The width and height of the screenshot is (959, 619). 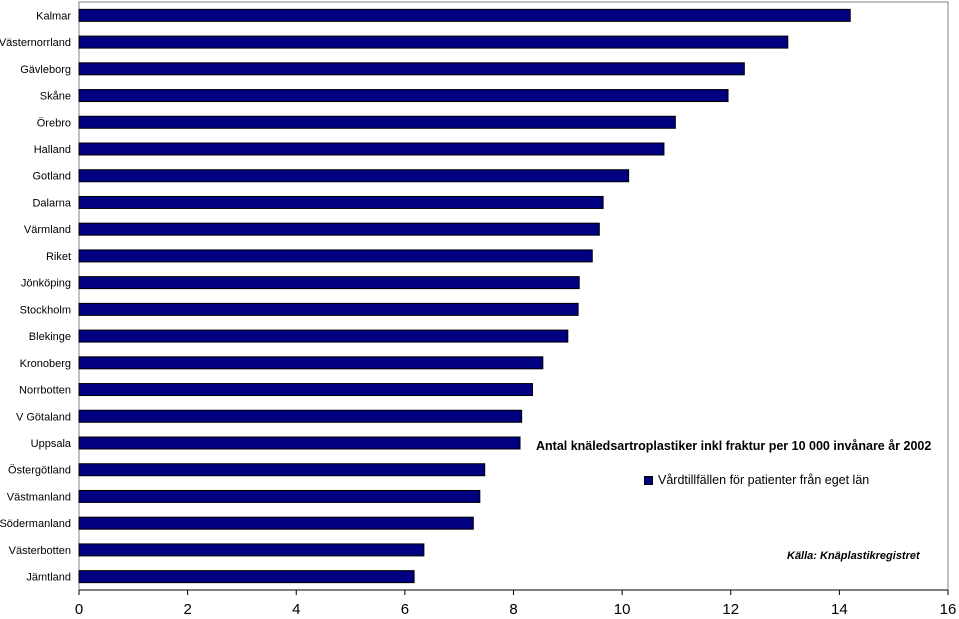 I want to click on category-label: Jämtland, so click(x=48, y=578).